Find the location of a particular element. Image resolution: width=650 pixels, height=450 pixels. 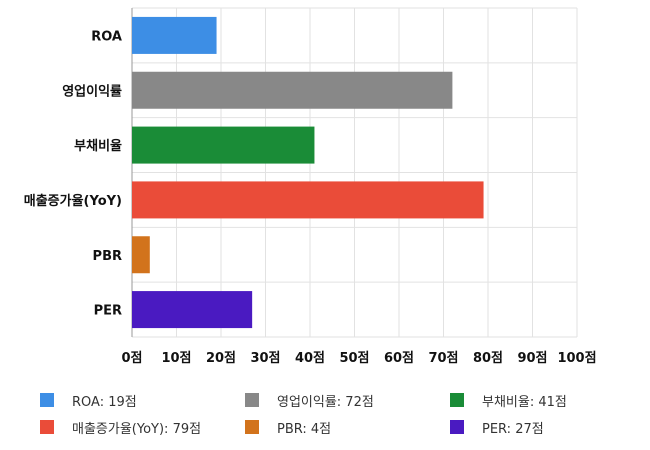

x-tick-label: 80점 is located at coordinates (488, 358).